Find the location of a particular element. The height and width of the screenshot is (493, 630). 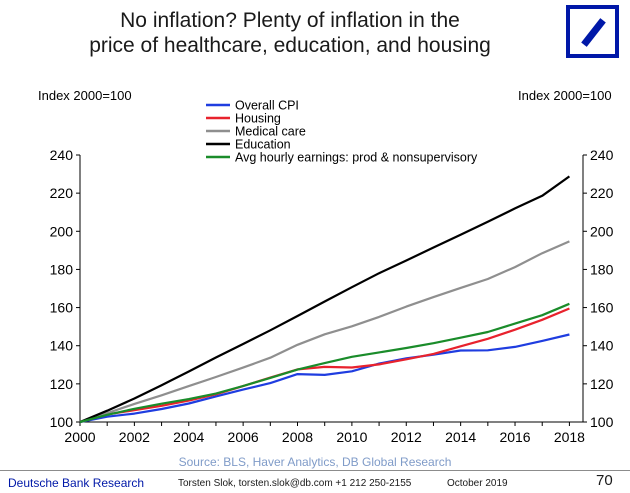

right-axis-title: Index 2000=100 is located at coordinates (565, 95).